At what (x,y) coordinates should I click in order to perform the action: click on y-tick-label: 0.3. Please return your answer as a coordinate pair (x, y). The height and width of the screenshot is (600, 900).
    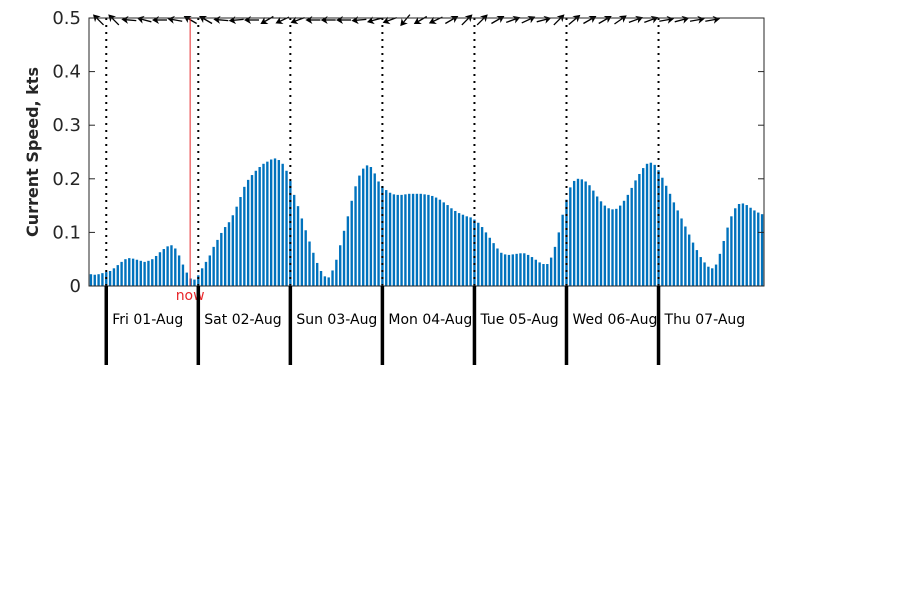
    Looking at the image, I should click on (66, 125).